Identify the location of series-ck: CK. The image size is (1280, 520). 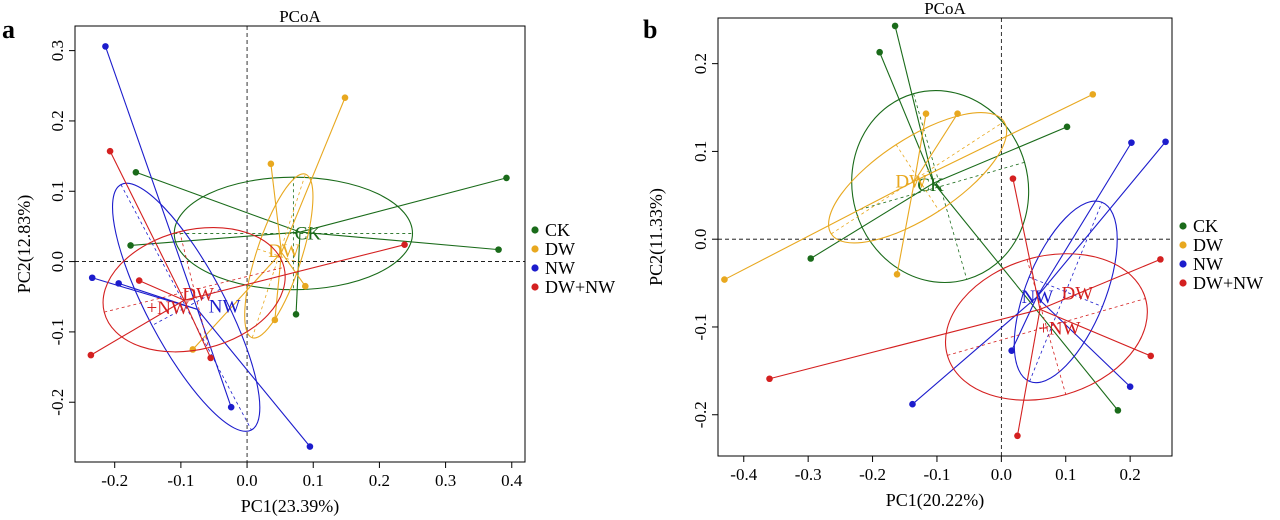
(318, 243).